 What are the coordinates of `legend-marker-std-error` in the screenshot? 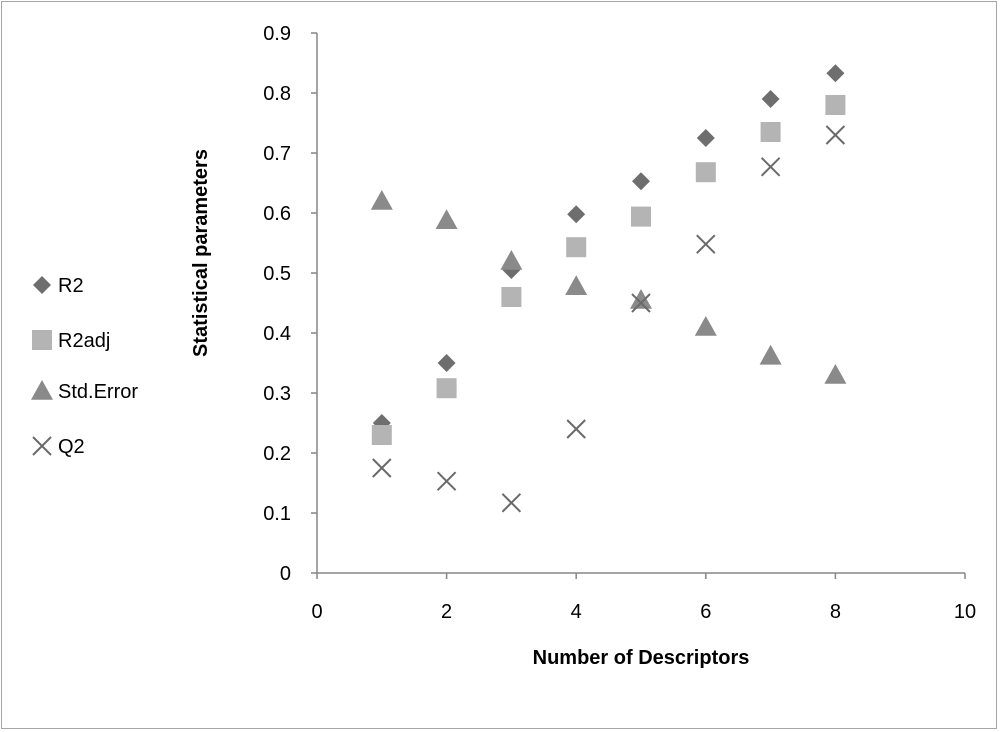 It's located at (42, 390).